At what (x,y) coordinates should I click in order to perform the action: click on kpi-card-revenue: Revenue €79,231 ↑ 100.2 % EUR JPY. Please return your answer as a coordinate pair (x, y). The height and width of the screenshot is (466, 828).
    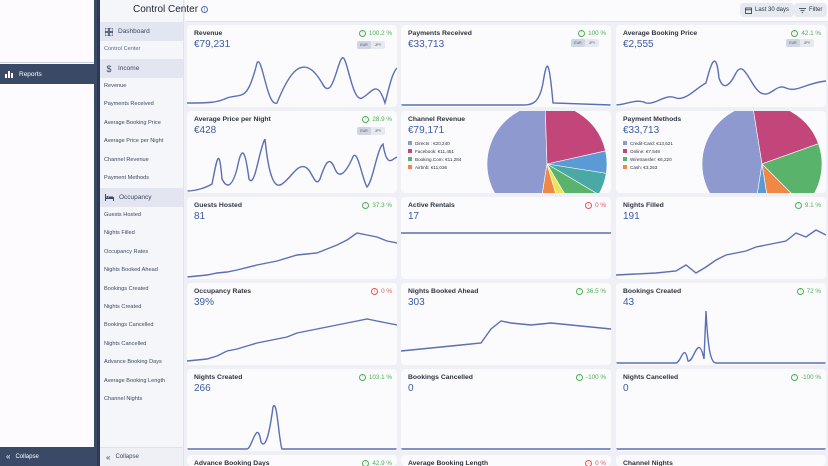
    Looking at the image, I should click on (292, 66).